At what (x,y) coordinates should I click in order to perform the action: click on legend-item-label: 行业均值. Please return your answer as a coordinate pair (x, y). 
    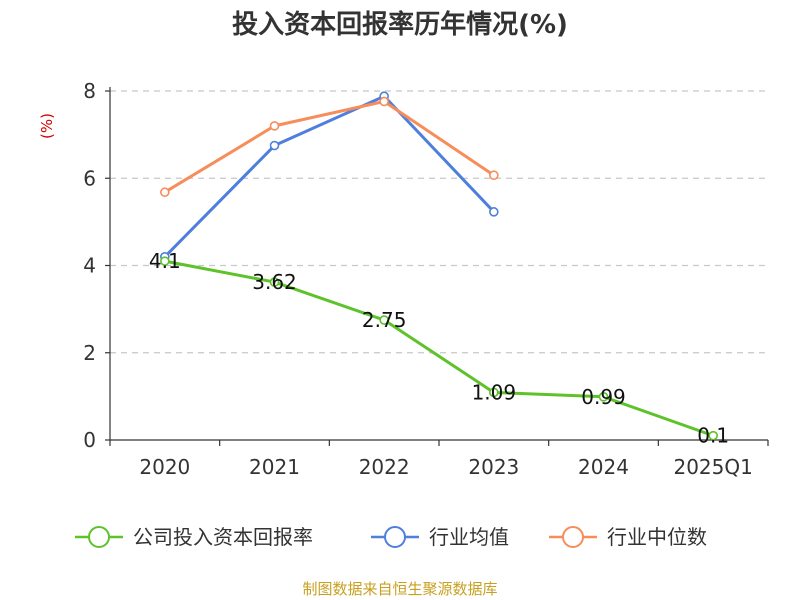
    Looking at the image, I should click on (469, 537).